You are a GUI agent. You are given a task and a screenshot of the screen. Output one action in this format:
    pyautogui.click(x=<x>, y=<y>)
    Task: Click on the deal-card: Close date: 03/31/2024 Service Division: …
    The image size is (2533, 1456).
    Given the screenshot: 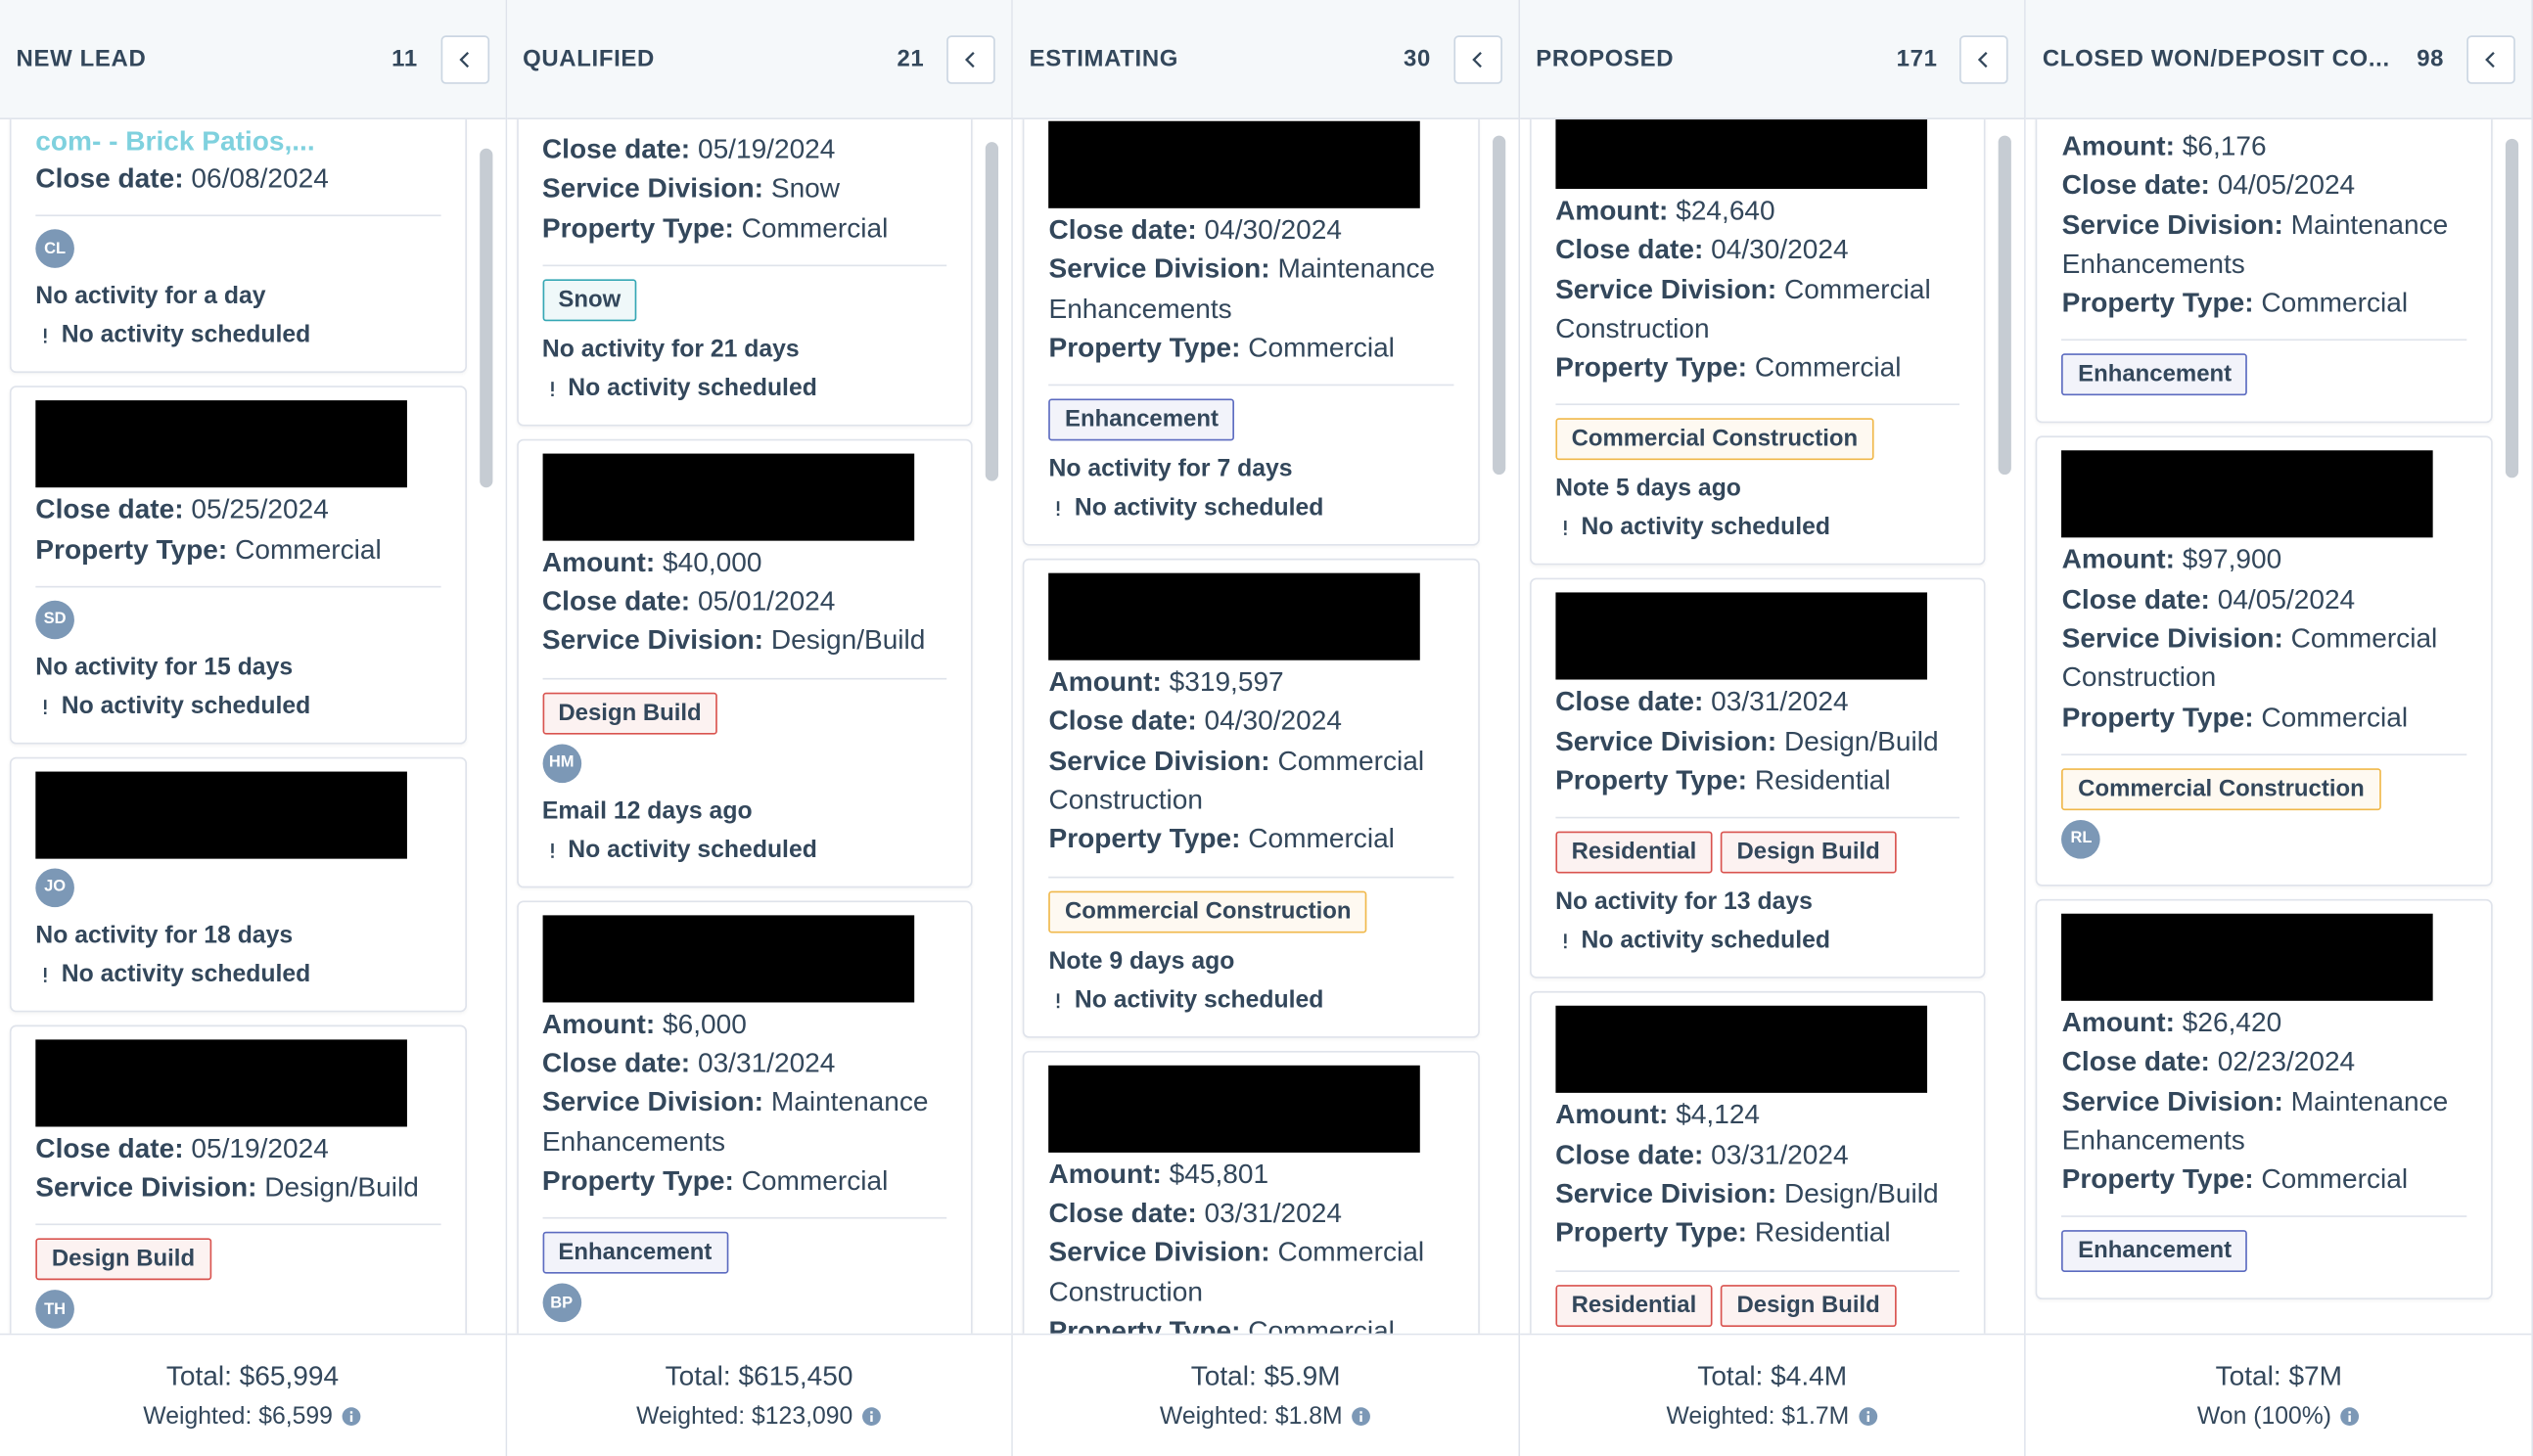 What is the action you would take?
    pyautogui.click(x=1758, y=778)
    